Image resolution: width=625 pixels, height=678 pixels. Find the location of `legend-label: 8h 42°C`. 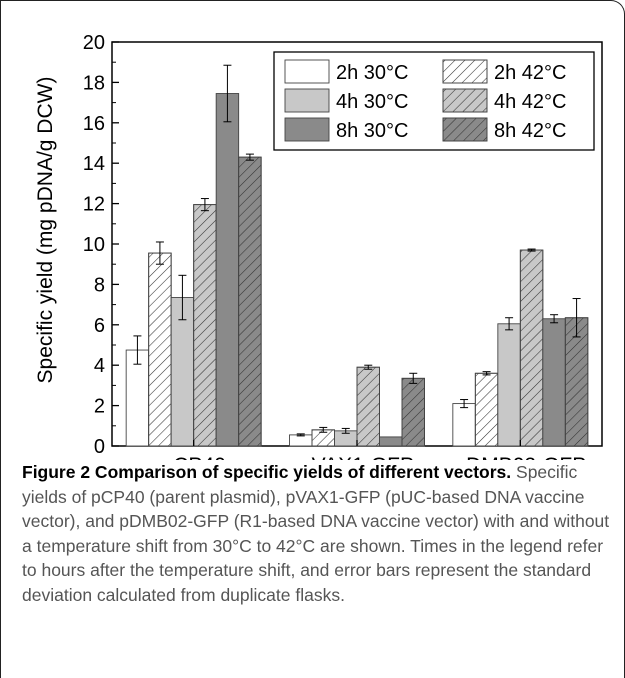

legend-label: 8h 42°C is located at coordinates (530, 131).